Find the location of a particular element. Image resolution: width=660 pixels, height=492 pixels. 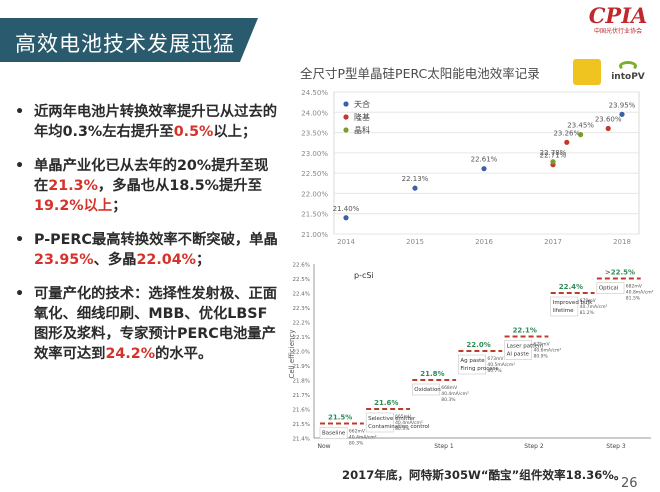

data-label: 23.45% is located at coordinates (580, 126).